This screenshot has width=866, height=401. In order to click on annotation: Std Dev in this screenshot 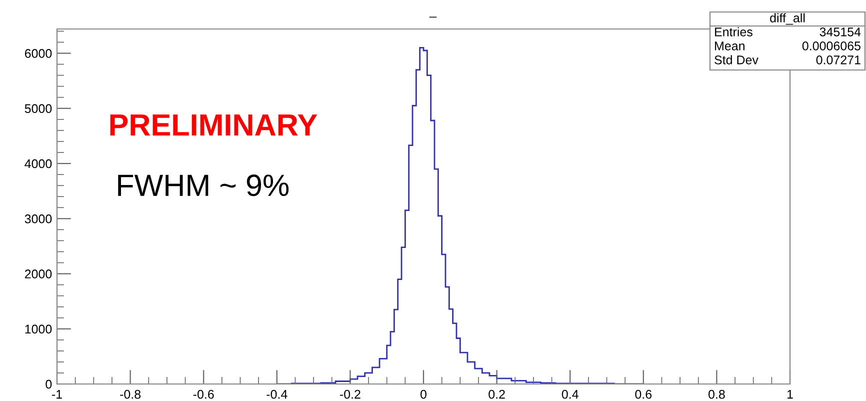, I will do `click(736, 59)`.